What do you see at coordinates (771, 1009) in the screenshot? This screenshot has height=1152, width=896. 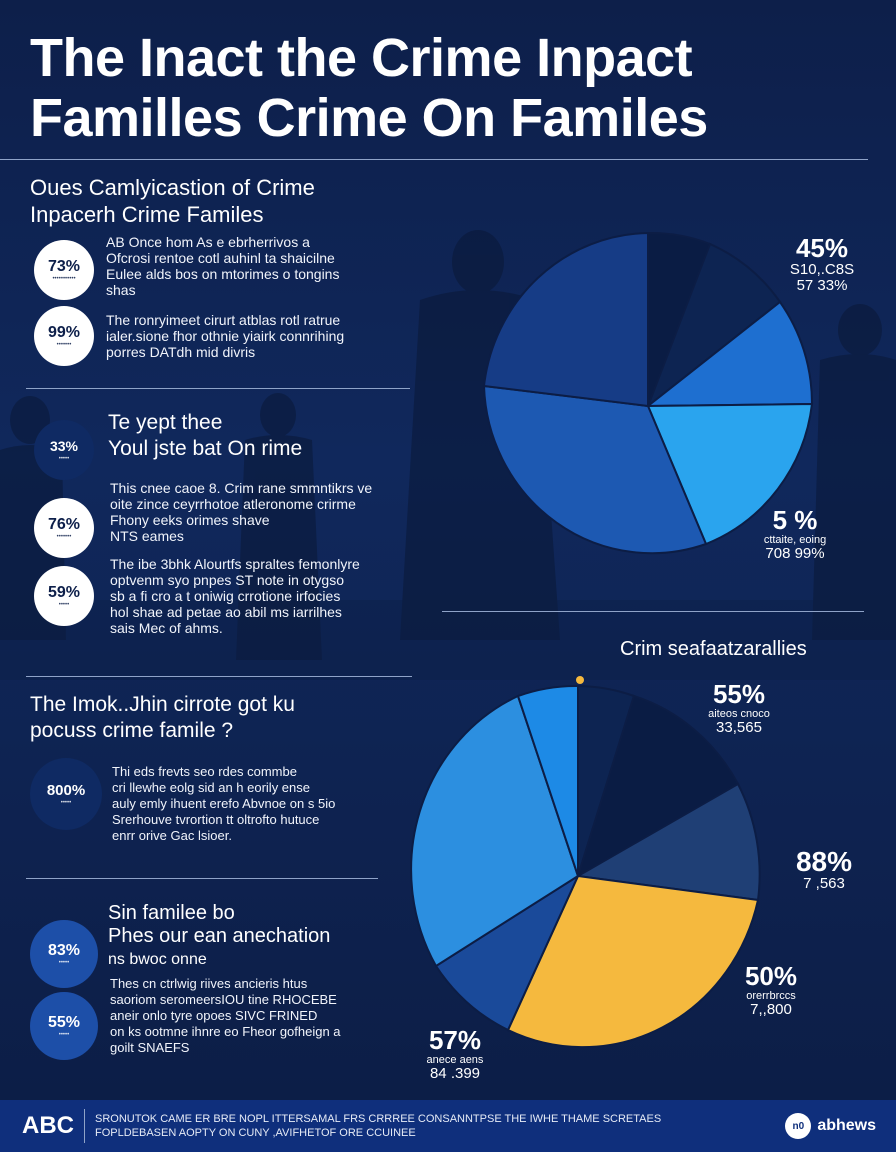 I see `pie2-label-sub2: 7,,800` at bounding box center [771, 1009].